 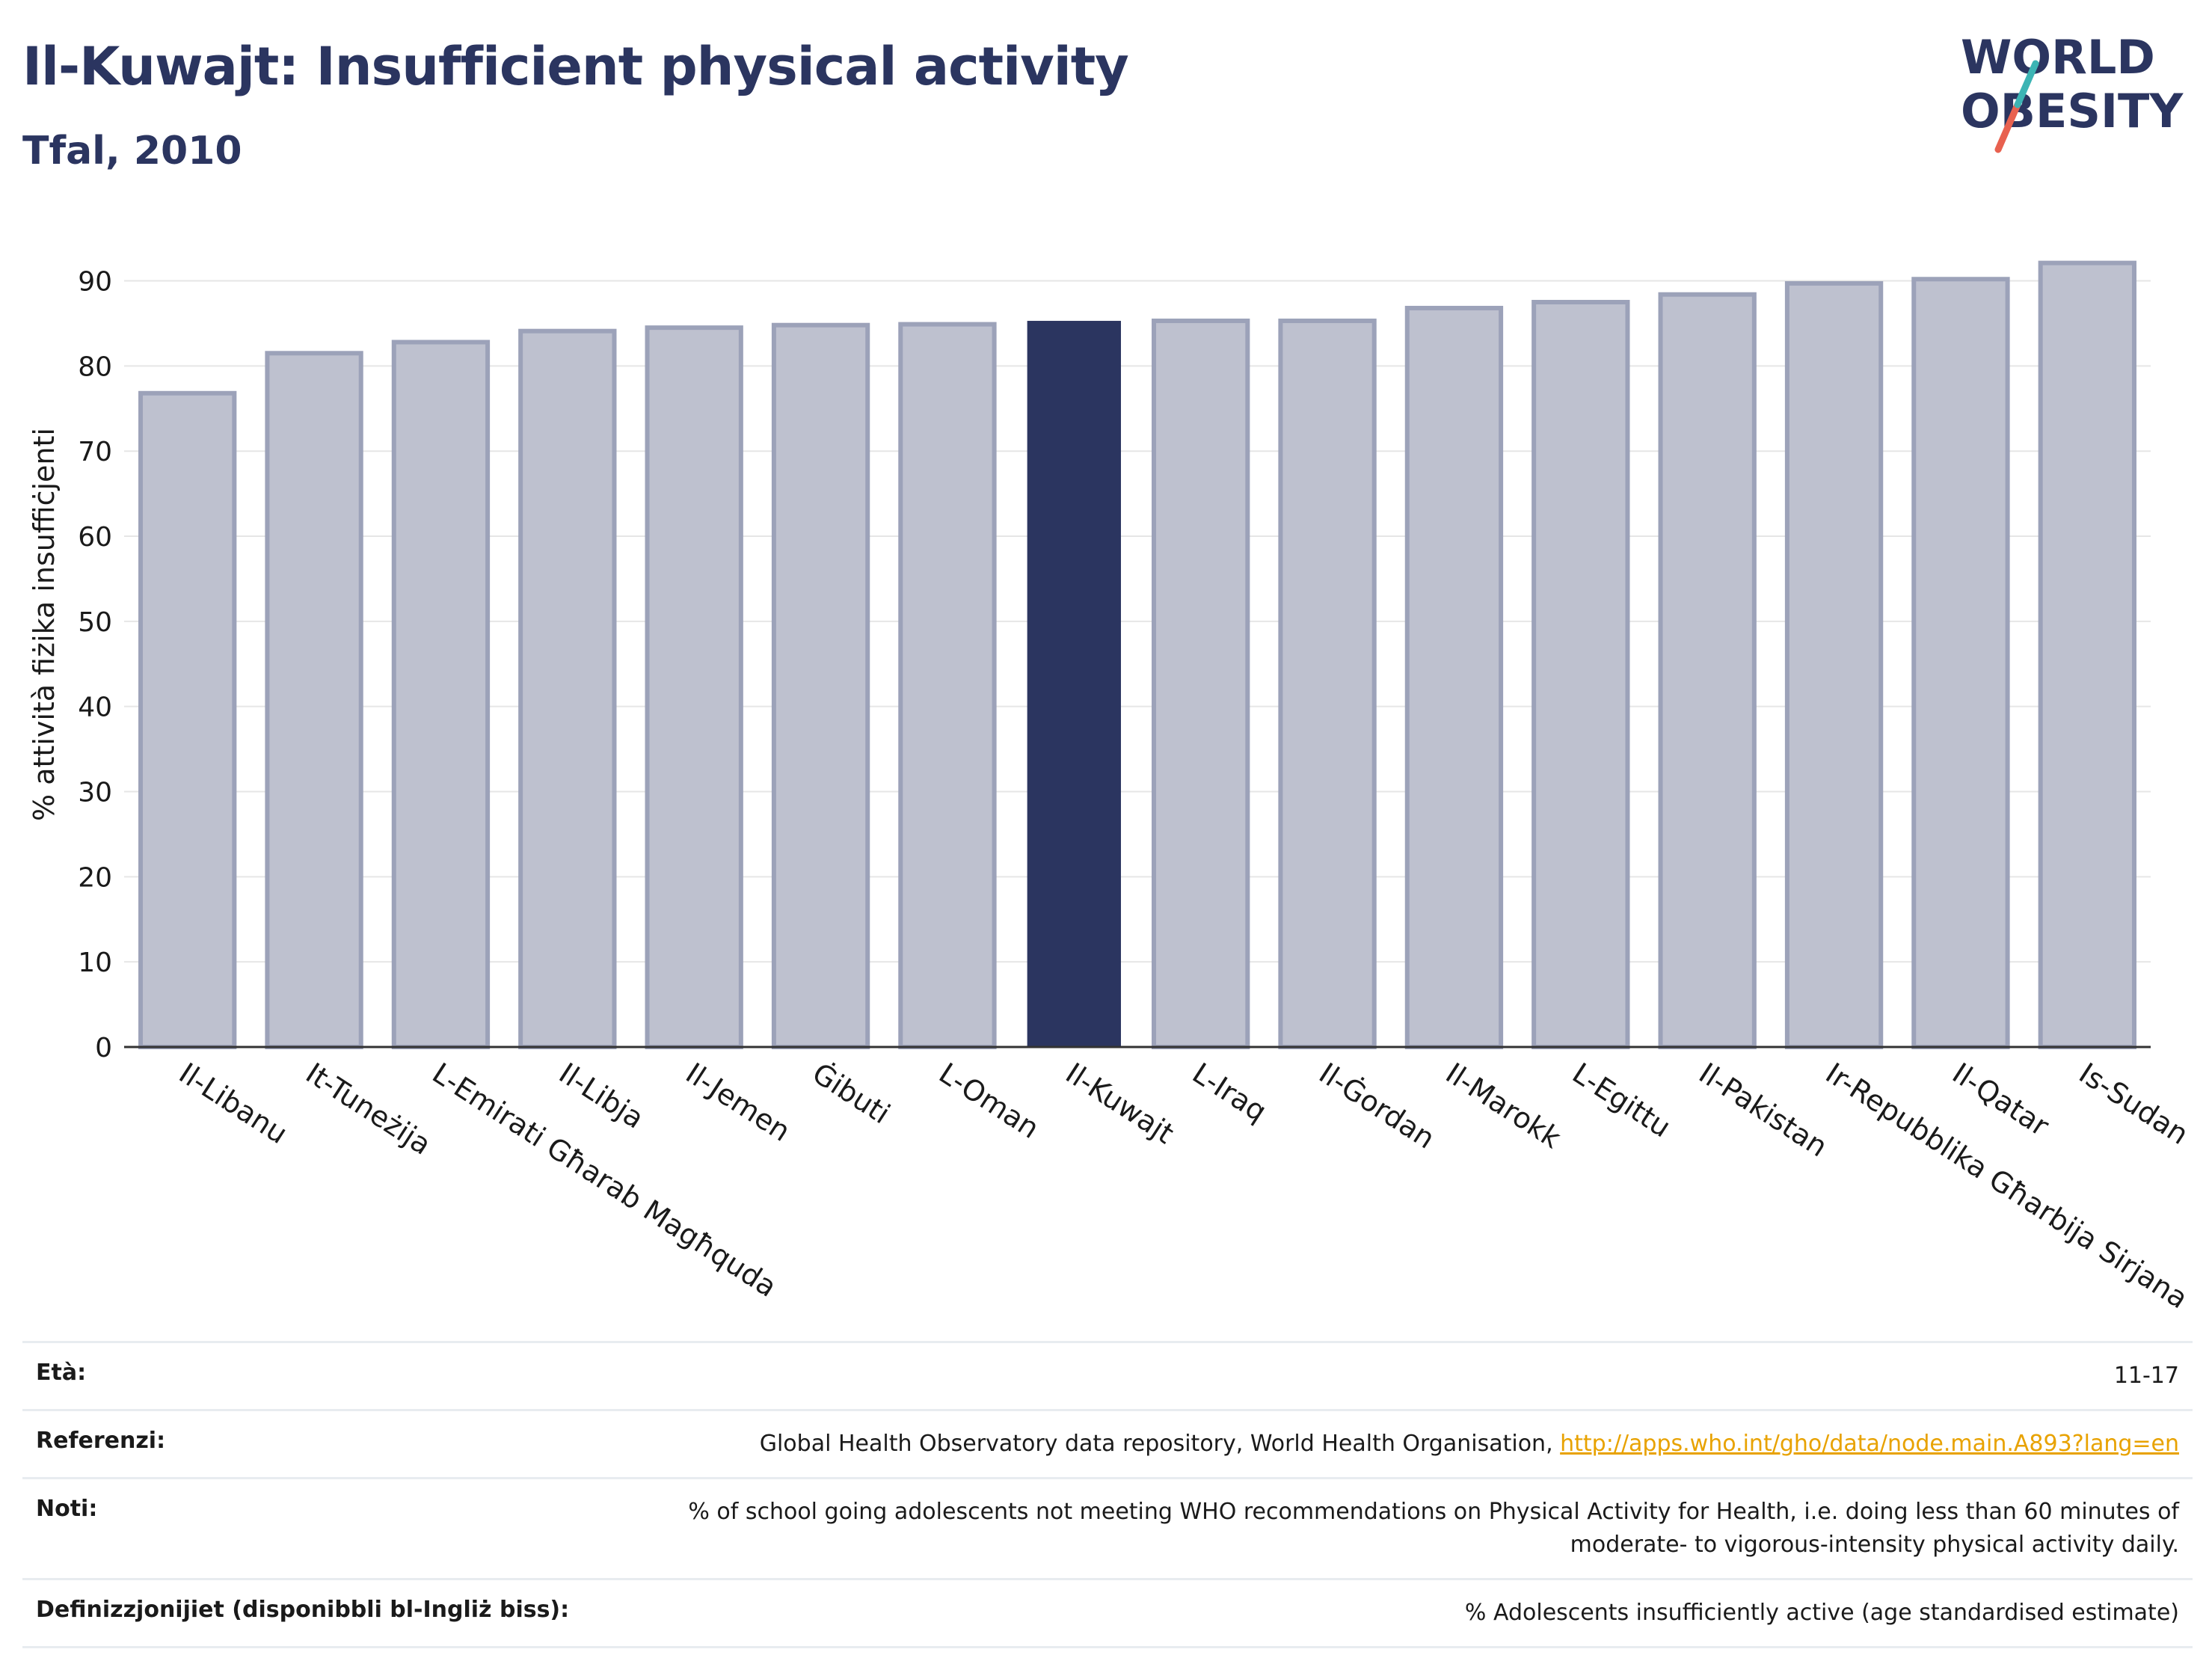 What do you see at coordinates (1107, 1375) in the screenshot?
I see `footer-row-age: Età: 11-17` at bounding box center [1107, 1375].